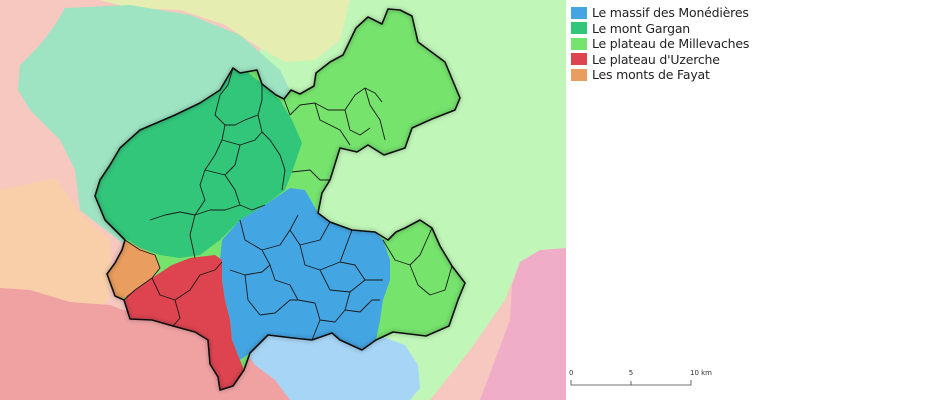 The height and width of the screenshot is (400, 936). I want to click on legend-item-gargan: Le mont Gargan, so click(660, 29).